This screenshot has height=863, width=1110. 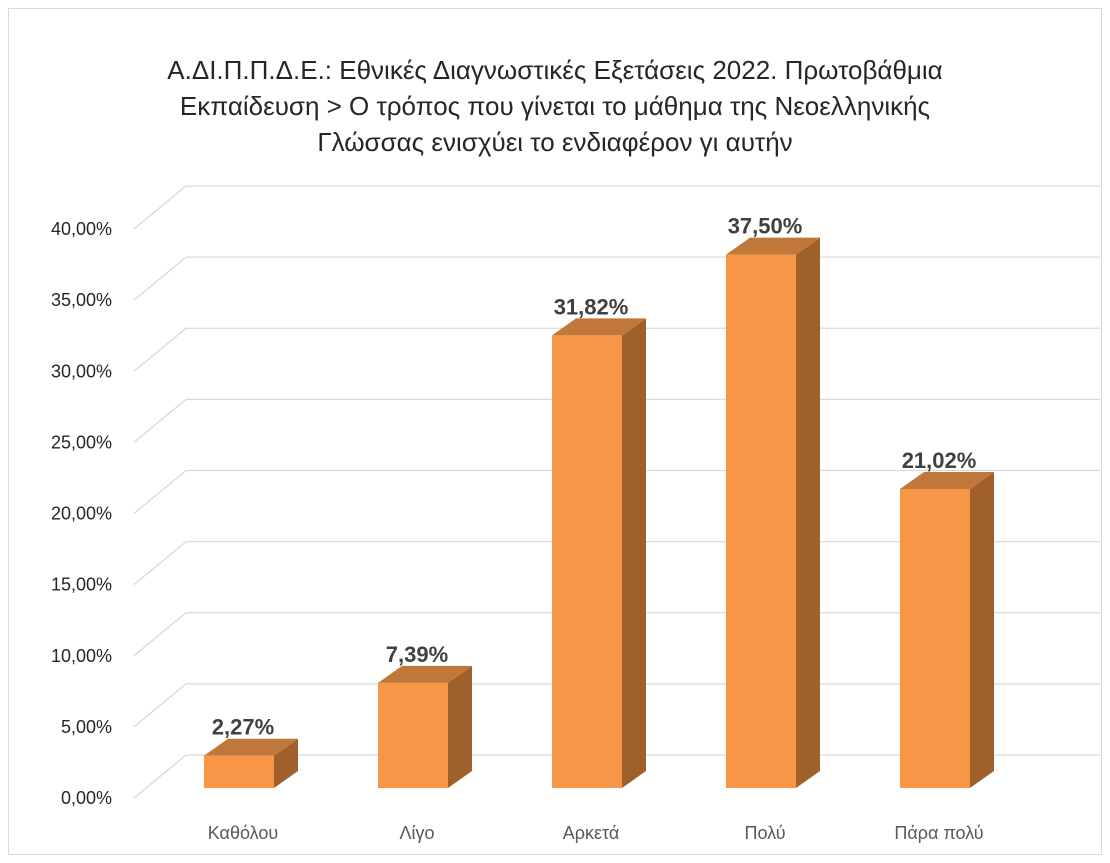 What do you see at coordinates (81, 371) in the screenshot?
I see `y-tick-label-6: 30,00%` at bounding box center [81, 371].